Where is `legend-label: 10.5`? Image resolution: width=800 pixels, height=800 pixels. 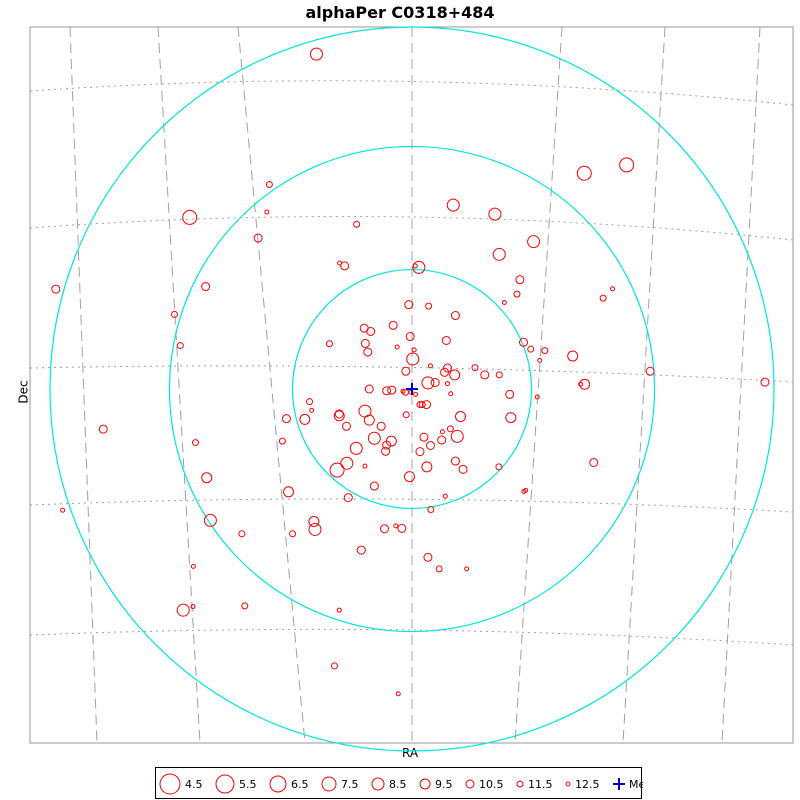 legend-label: 10.5 is located at coordinates (491, 784).